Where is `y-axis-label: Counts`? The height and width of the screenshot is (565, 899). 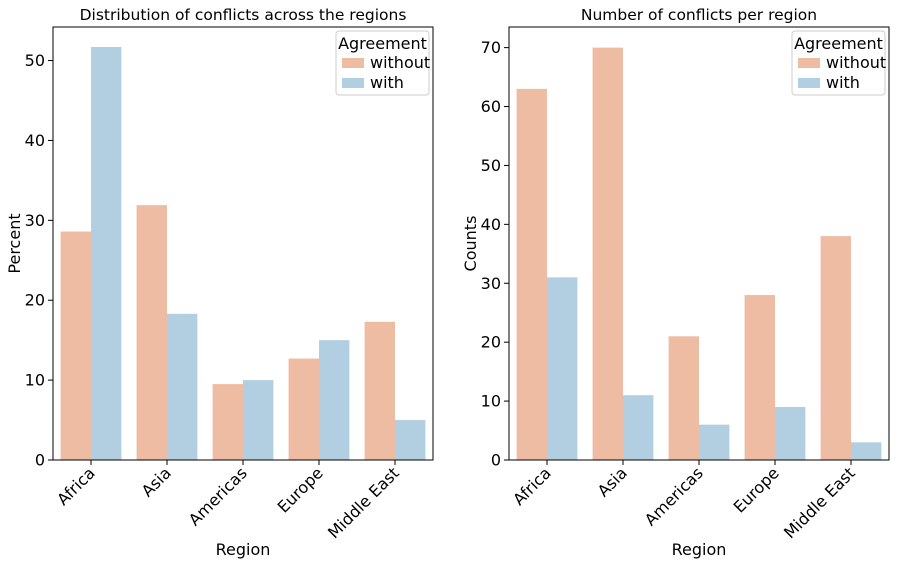 y-axis-label: Counts is located at coordinates (470, 244).